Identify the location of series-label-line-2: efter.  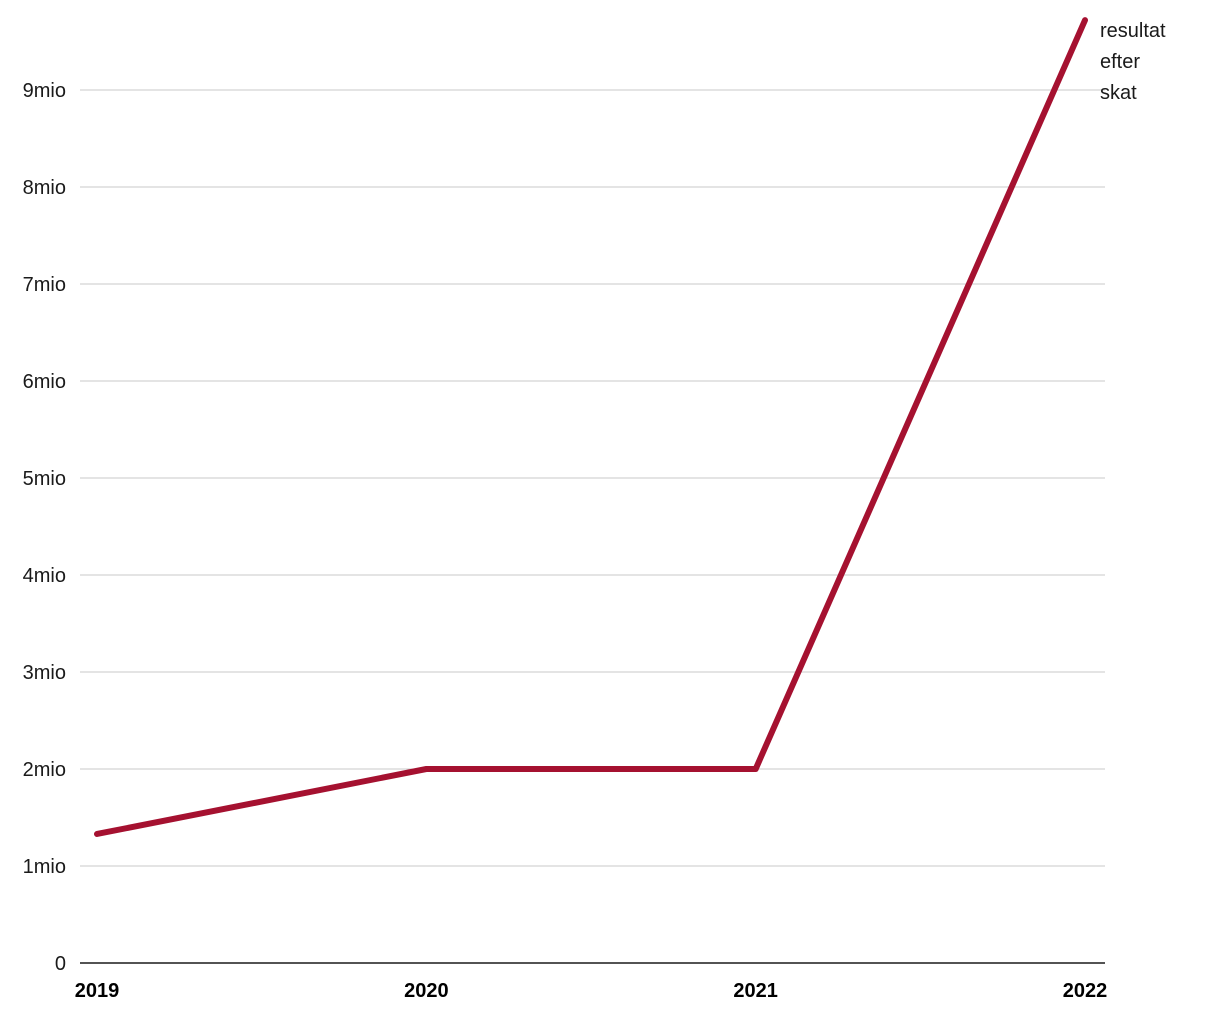
(1120, 62).